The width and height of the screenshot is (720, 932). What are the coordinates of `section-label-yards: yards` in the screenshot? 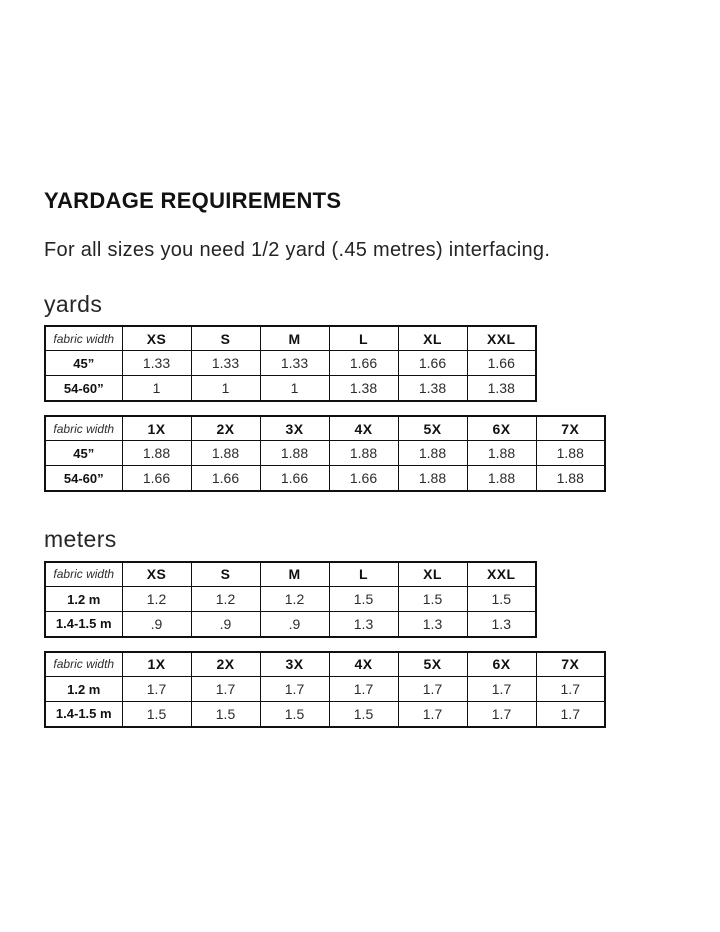 It's located at (73, 304).